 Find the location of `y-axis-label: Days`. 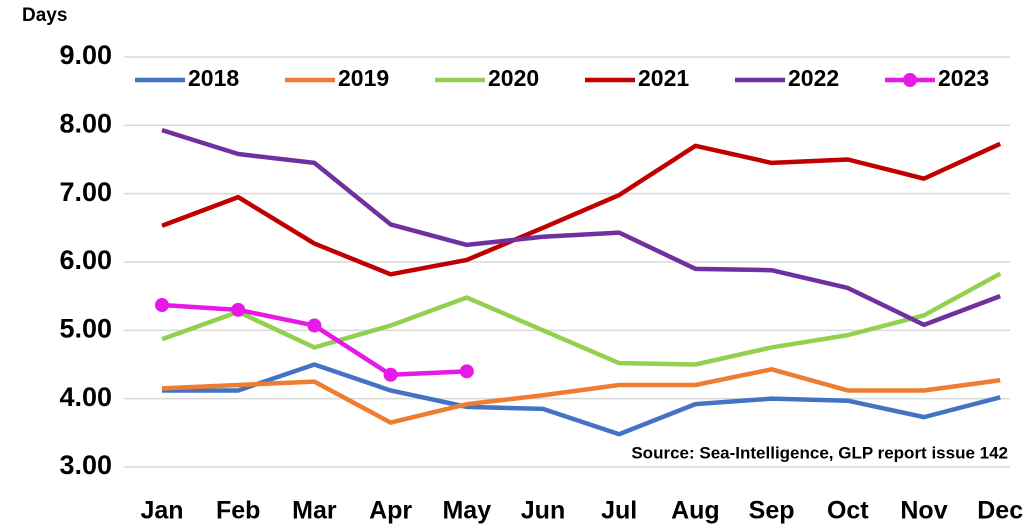

y-axis-label: Days is located at coordinates (44, 15).